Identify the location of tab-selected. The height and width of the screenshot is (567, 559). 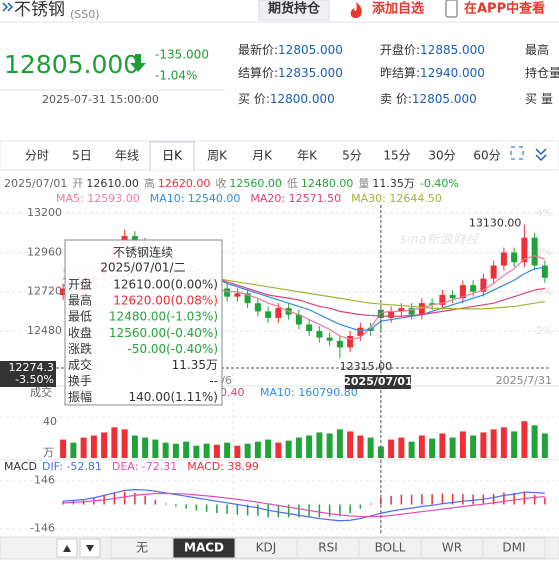
(172, 155).